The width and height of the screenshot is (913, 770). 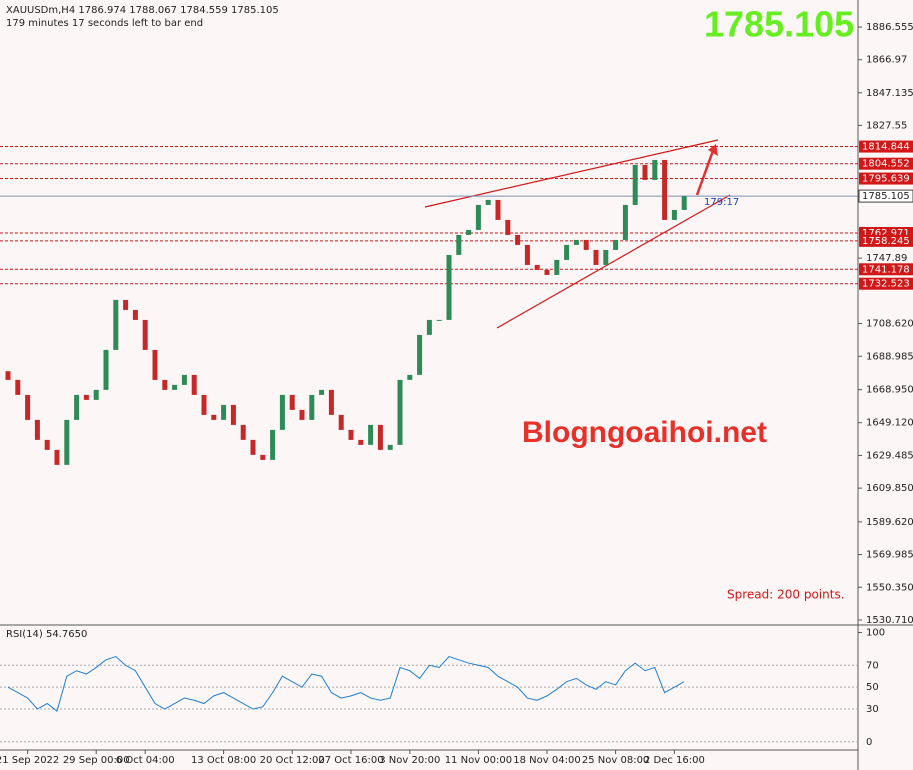 What do you see at coordinates (889, 488) in the screenshot?
I see `y-tick-label: 1609.850` at bounding box center [889, 488].